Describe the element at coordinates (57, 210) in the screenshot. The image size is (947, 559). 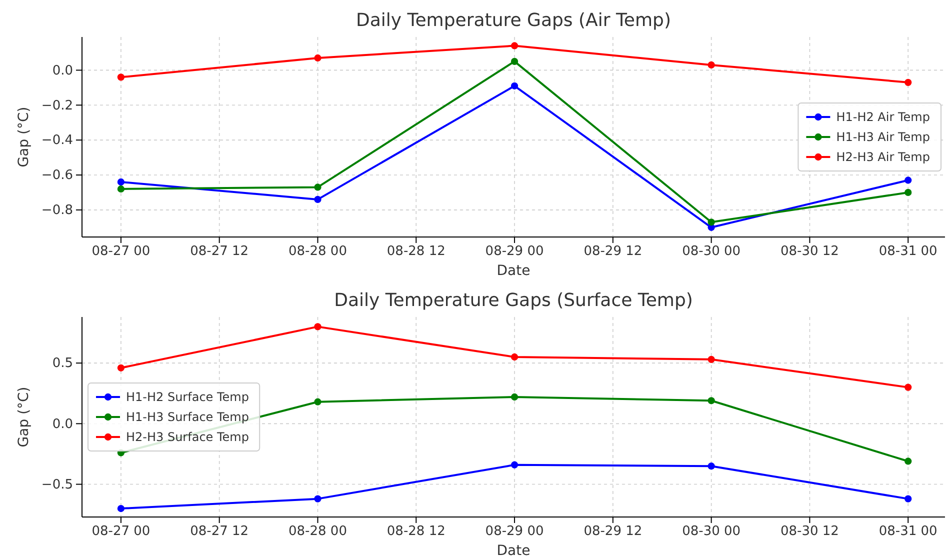
I see `y-tick-label: −0.8` at that location.